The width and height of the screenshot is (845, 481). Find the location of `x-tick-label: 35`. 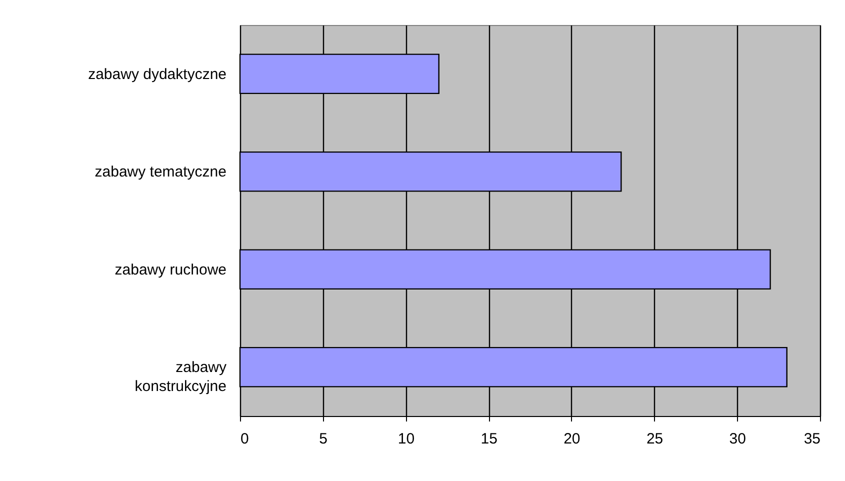

x-tick-label: 35 is located at coordinates (812, 439).